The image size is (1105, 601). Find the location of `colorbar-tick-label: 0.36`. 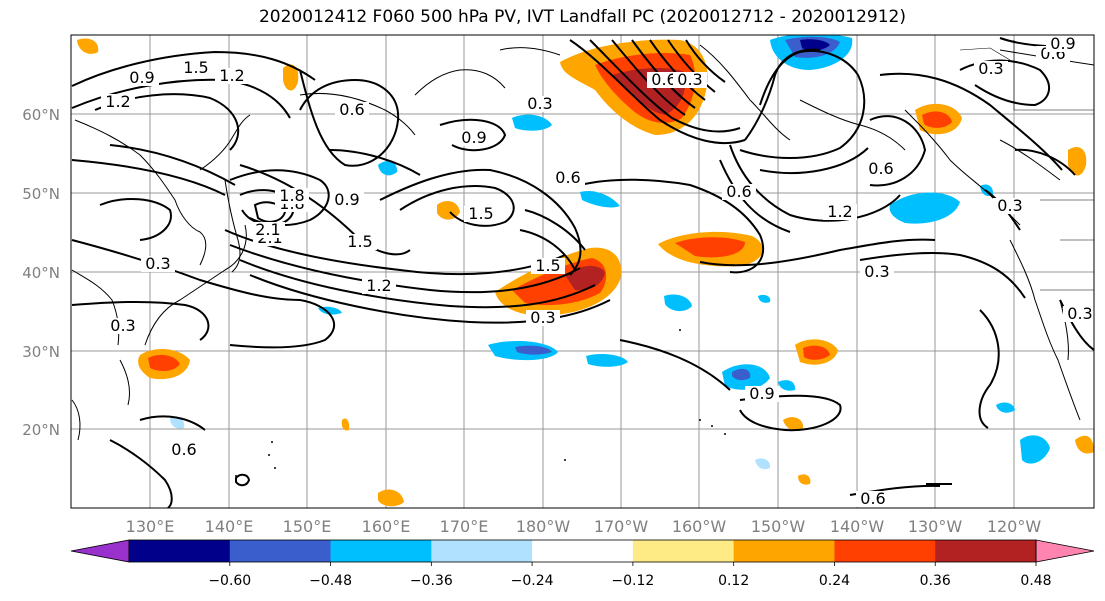

colorbar-tick-label: 0.36 is located at coordinates (935, 581).